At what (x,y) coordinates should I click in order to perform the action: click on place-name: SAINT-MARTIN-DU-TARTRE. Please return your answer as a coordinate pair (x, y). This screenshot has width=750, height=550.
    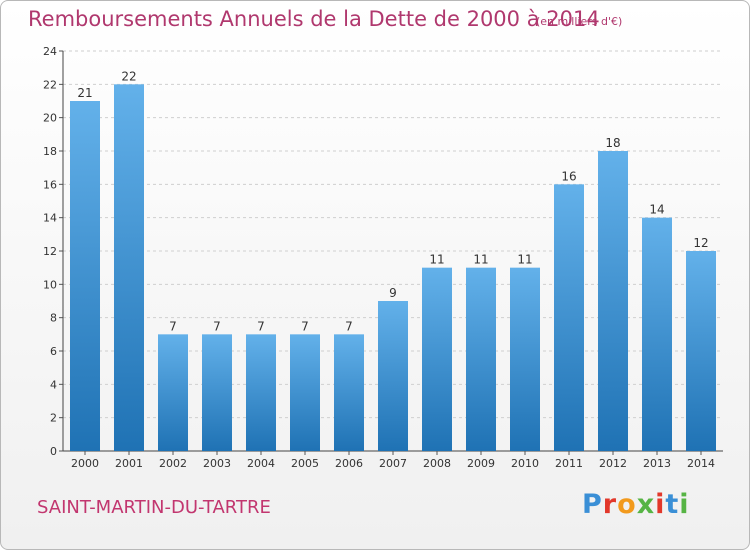
    Looking at the image, I should click on (154, 507).